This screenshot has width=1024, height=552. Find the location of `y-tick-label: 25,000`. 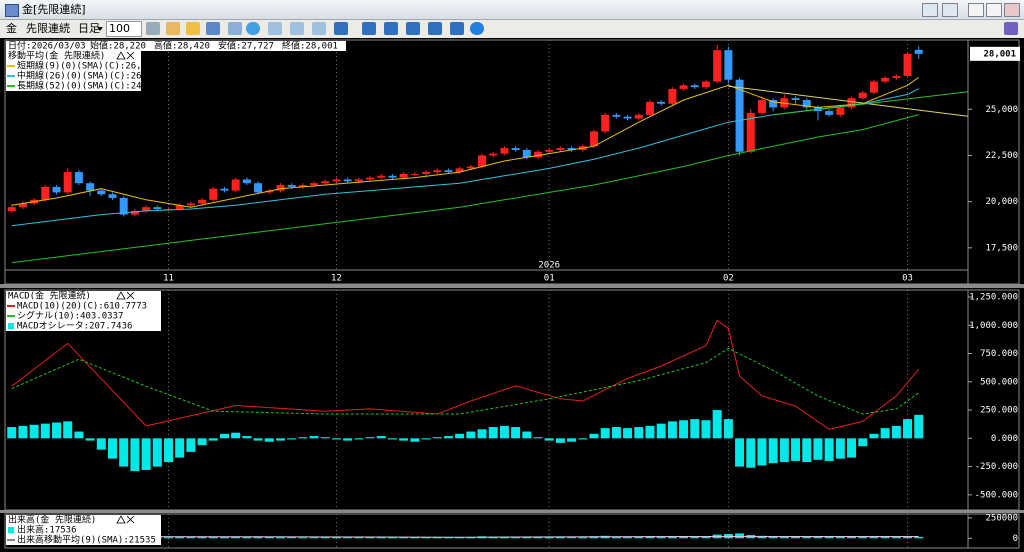

y-tick-label: 25,000 is located at coordinates (1001, 110).